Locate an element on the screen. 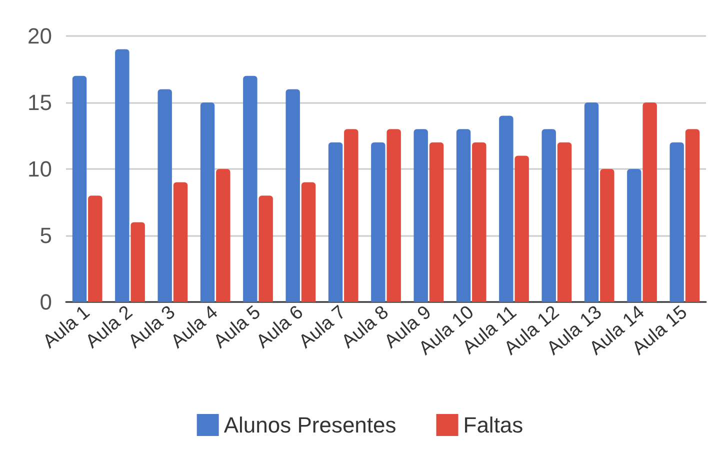 The height and width of the screenshot is (451, 720). y-tick-label: 0 is located at coordinates (46, 302).